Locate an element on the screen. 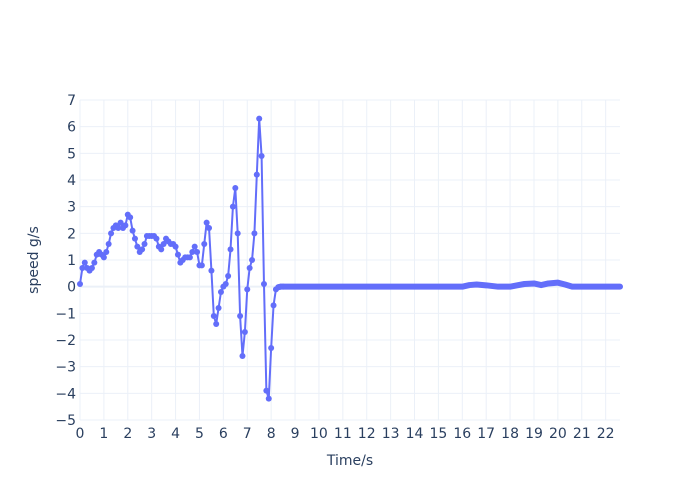 The height and width of the screenshot is (504, 700). x-tick-label: 17 is located at coordinates (486, 434).